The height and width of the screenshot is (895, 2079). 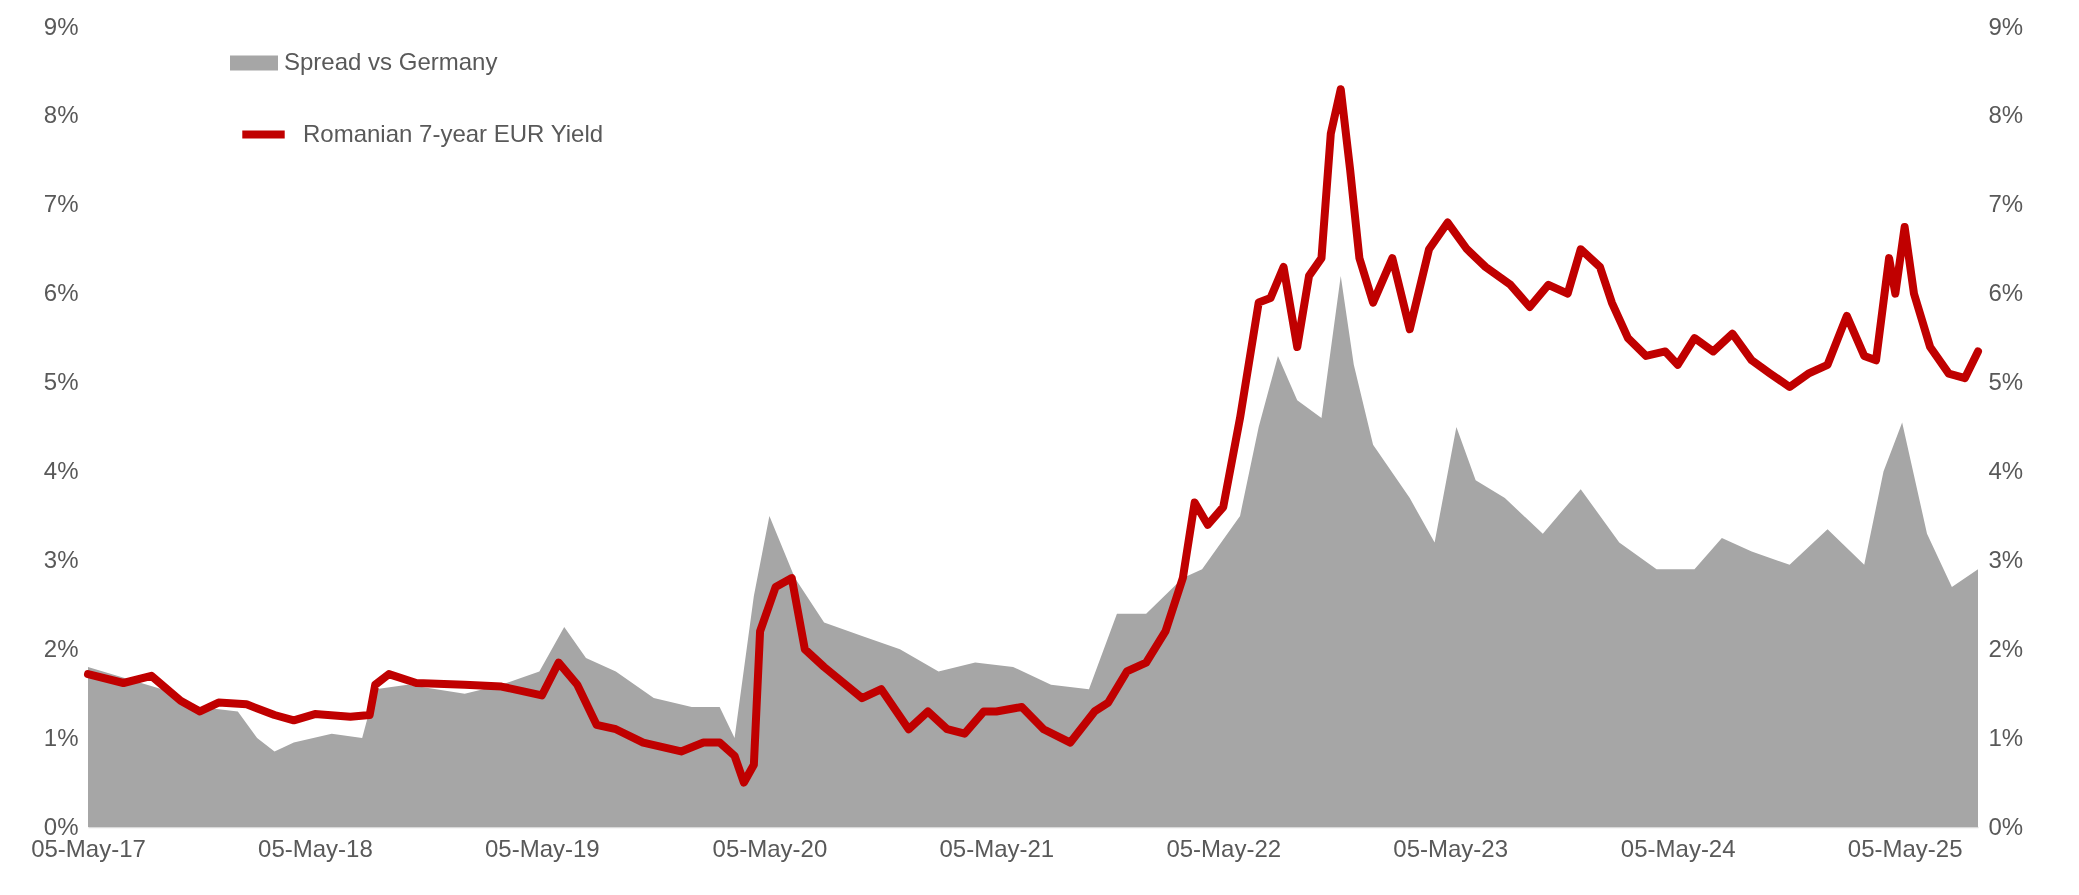 I want to click on y-tick-label: 1%, so click(x=61, y=737).